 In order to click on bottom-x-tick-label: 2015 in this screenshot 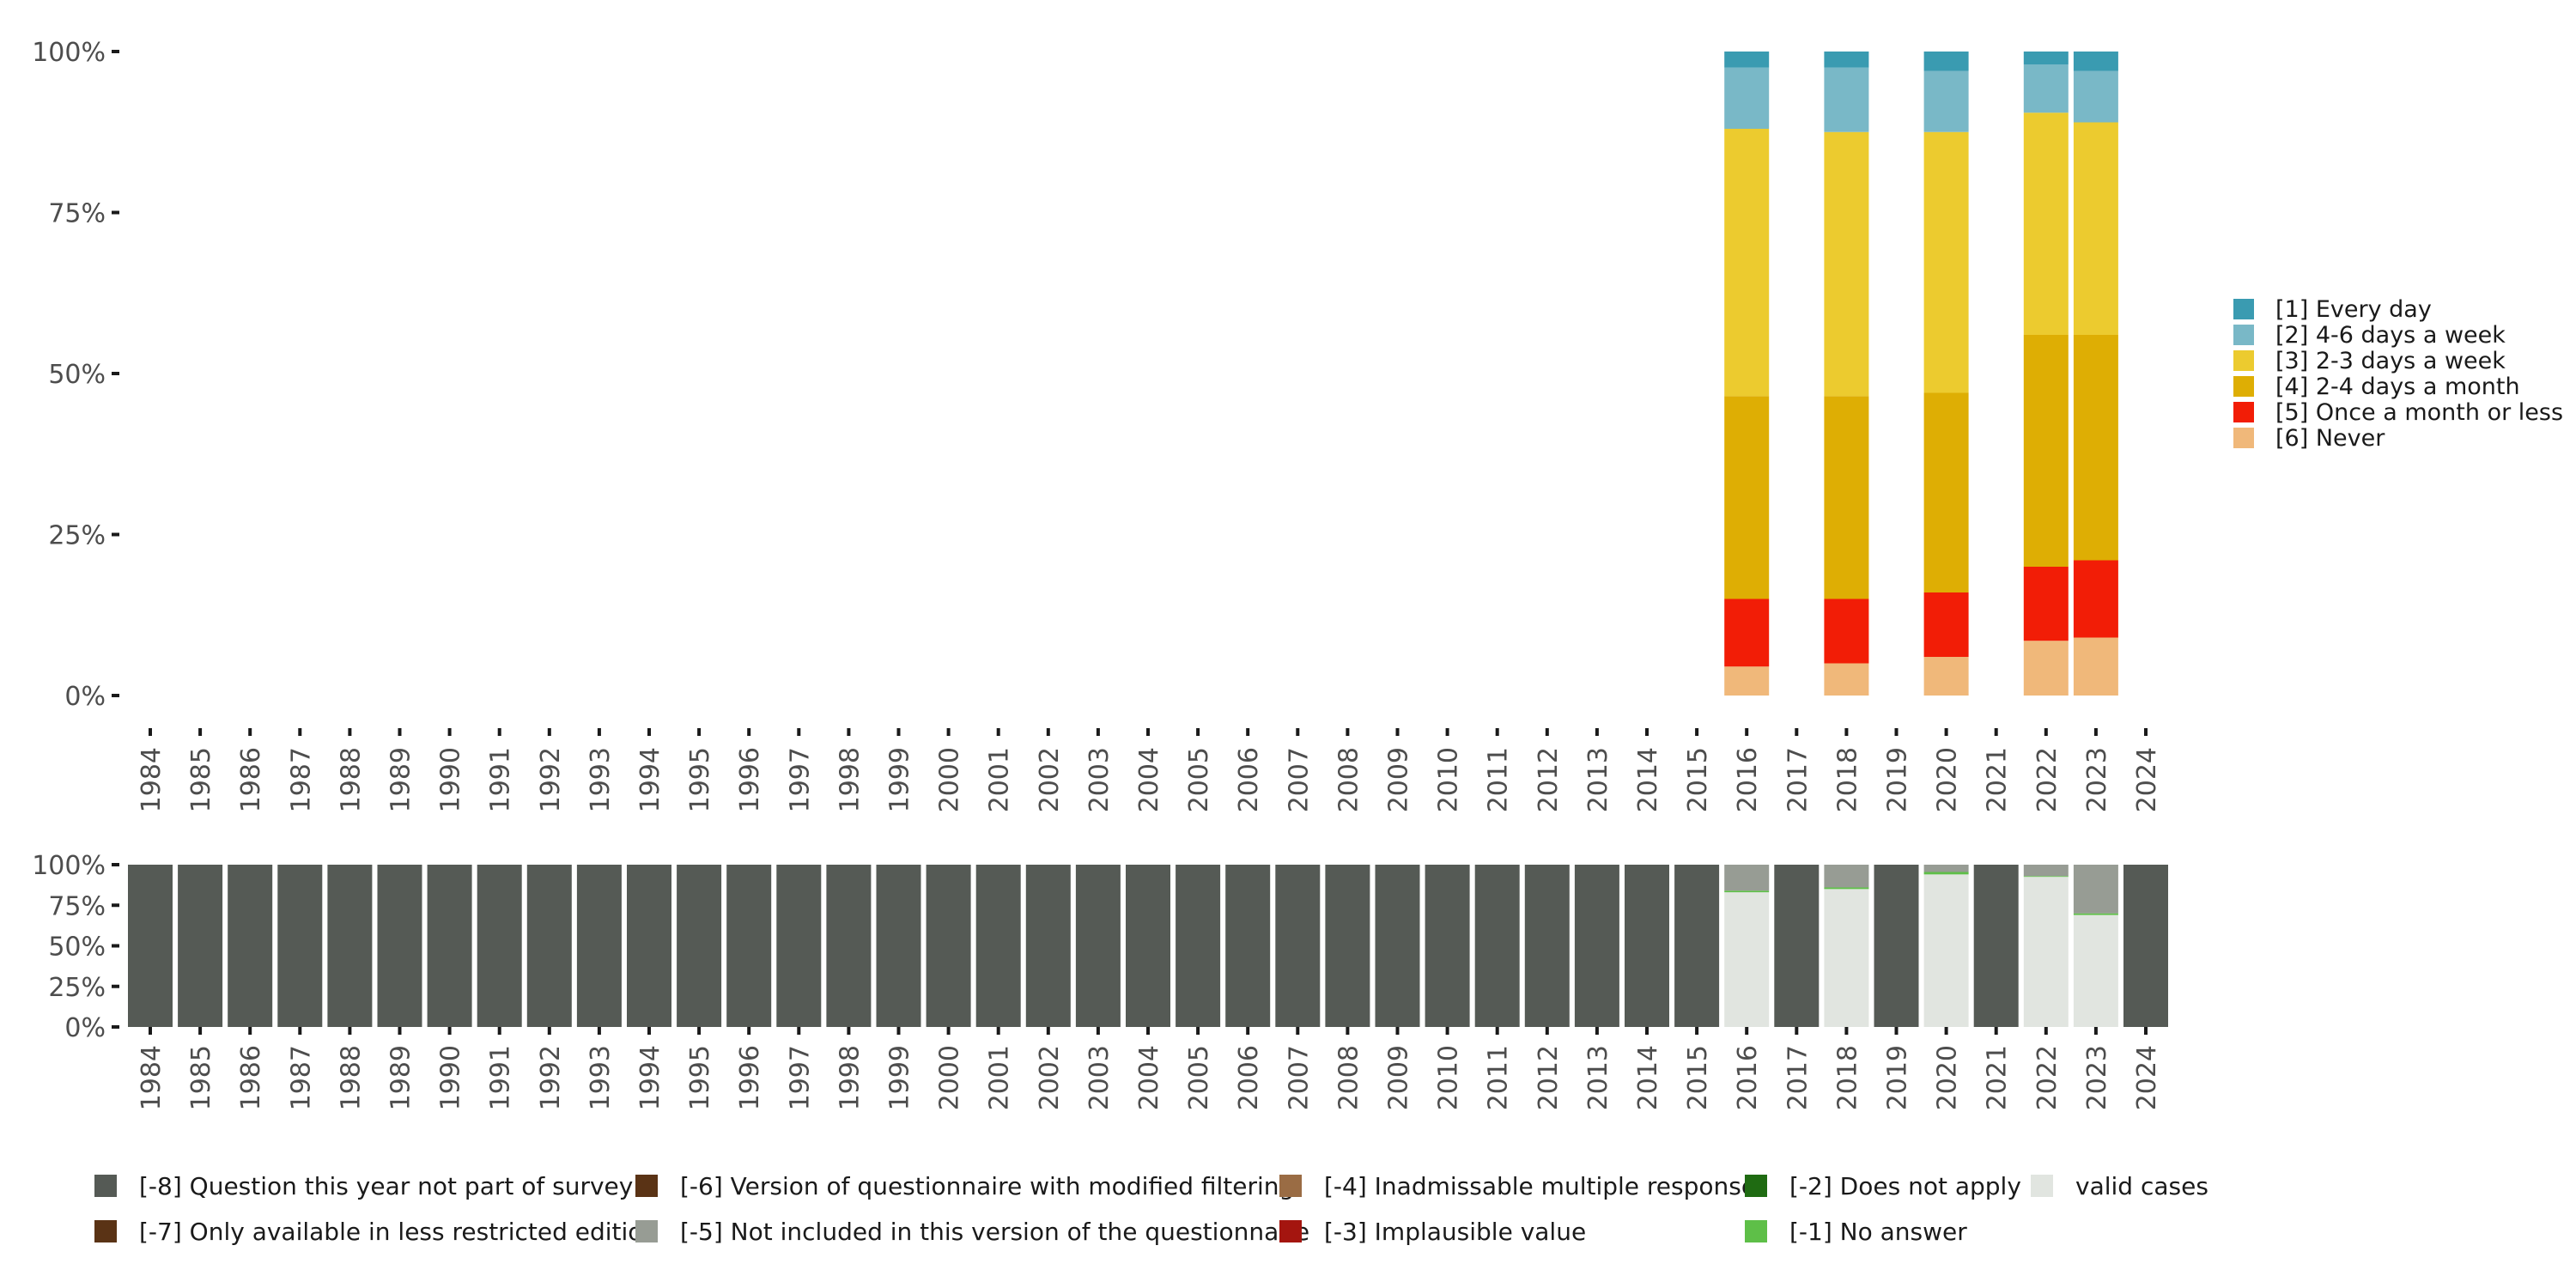, I will do `click(1698, 1078)`.